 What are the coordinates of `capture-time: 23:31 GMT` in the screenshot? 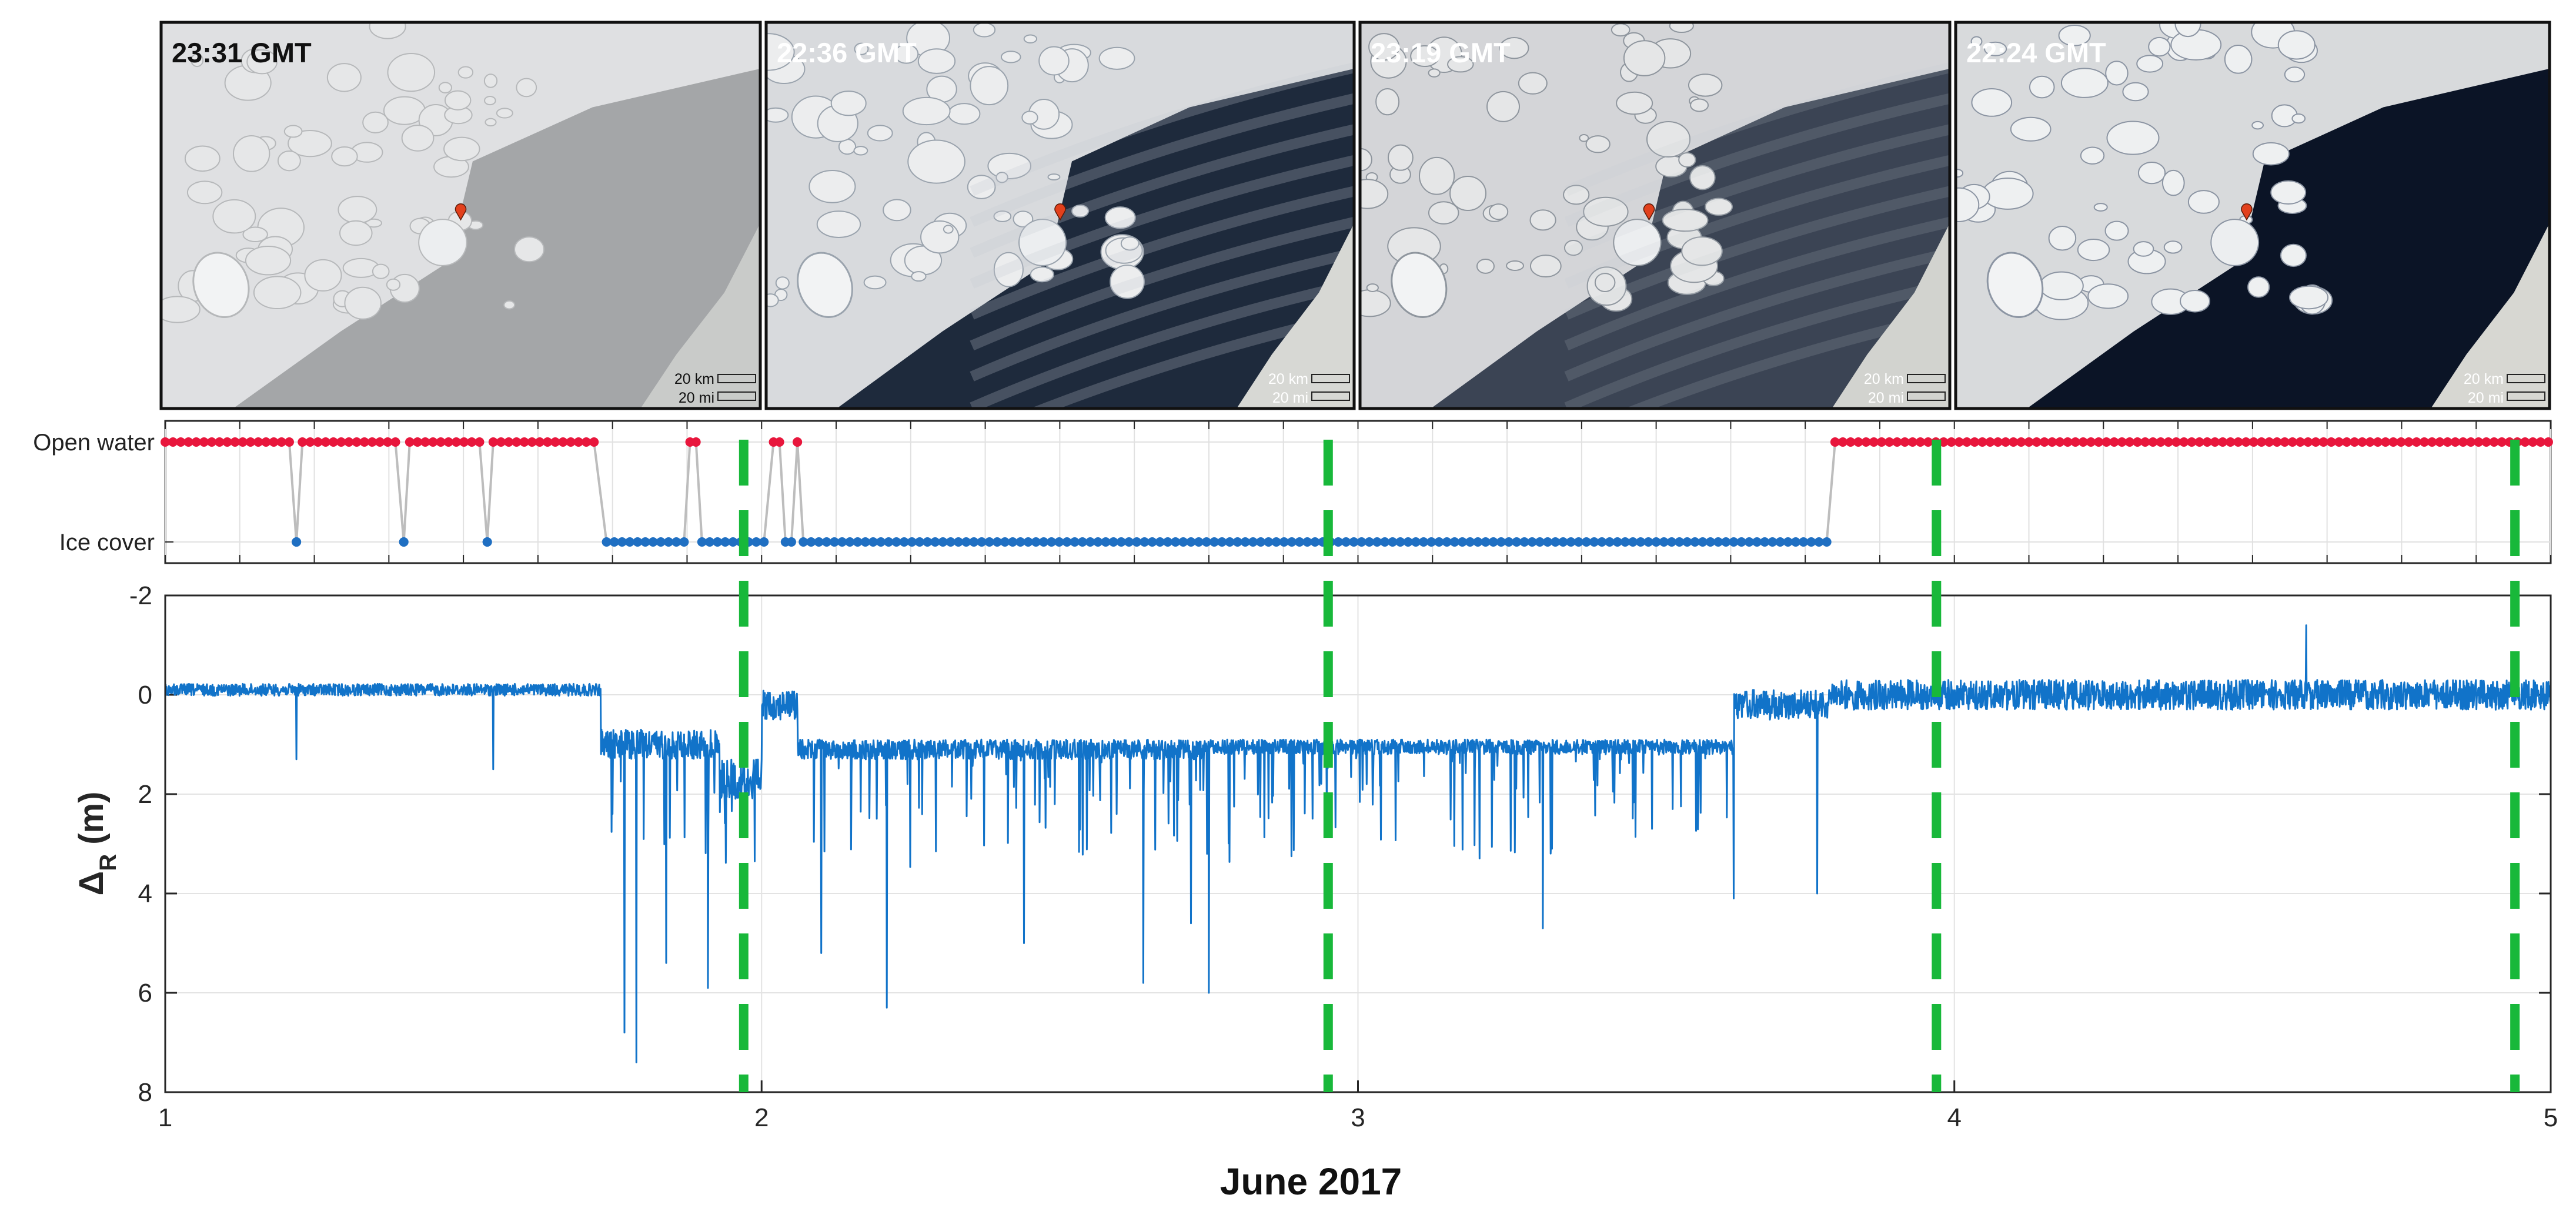 It's located at (242, 53).